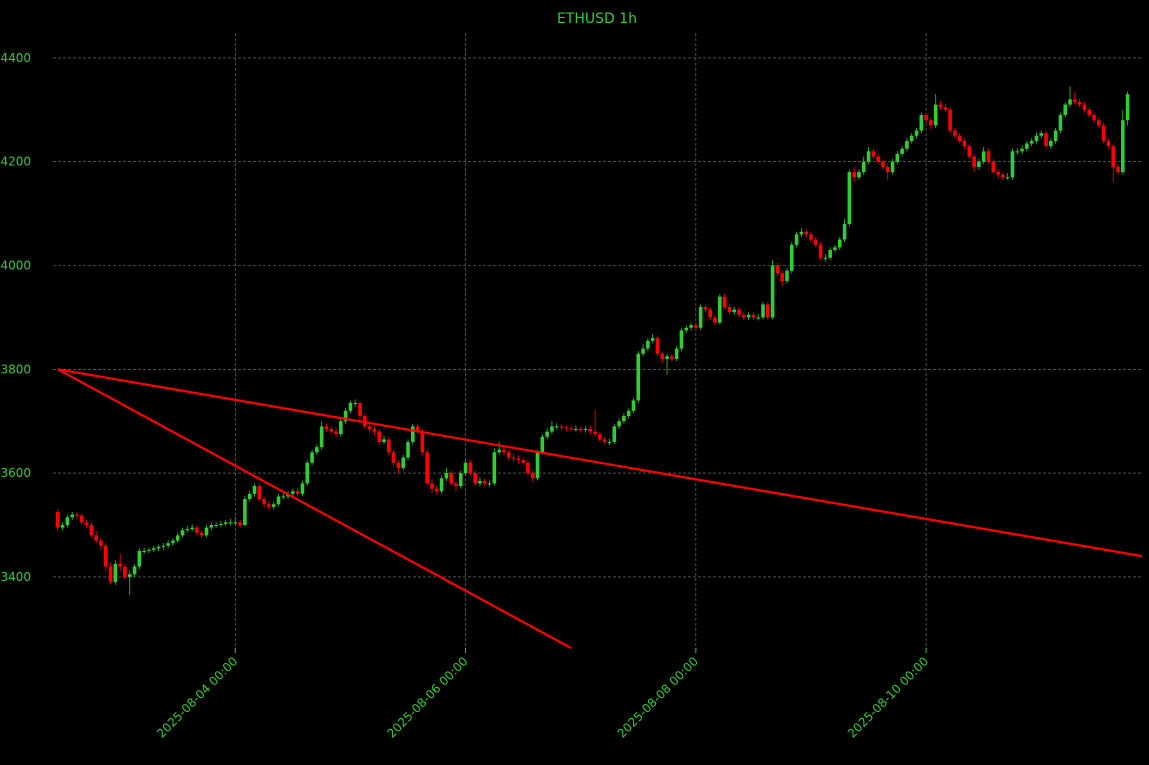  What do you see at coordinates (15, 162) in the screenshot?
I see `y-tick-label: 4200` at bounding box center [15, 162].